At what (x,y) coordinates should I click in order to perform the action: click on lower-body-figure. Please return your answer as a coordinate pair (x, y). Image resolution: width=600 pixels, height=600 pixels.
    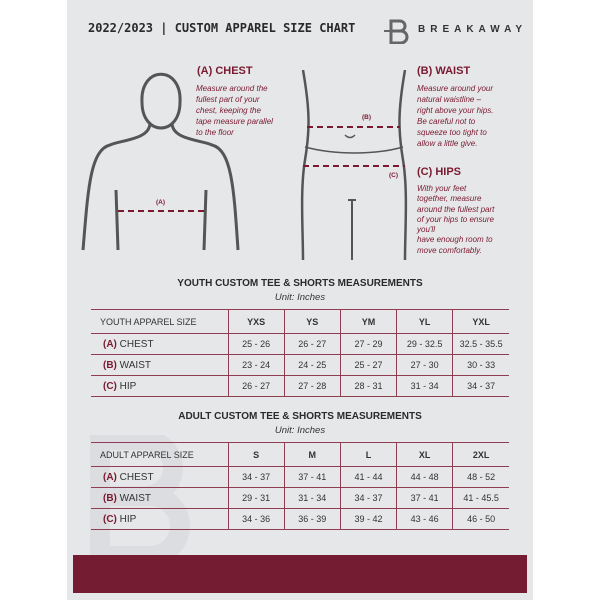
    Looking at the image, I should click on (354, 165).